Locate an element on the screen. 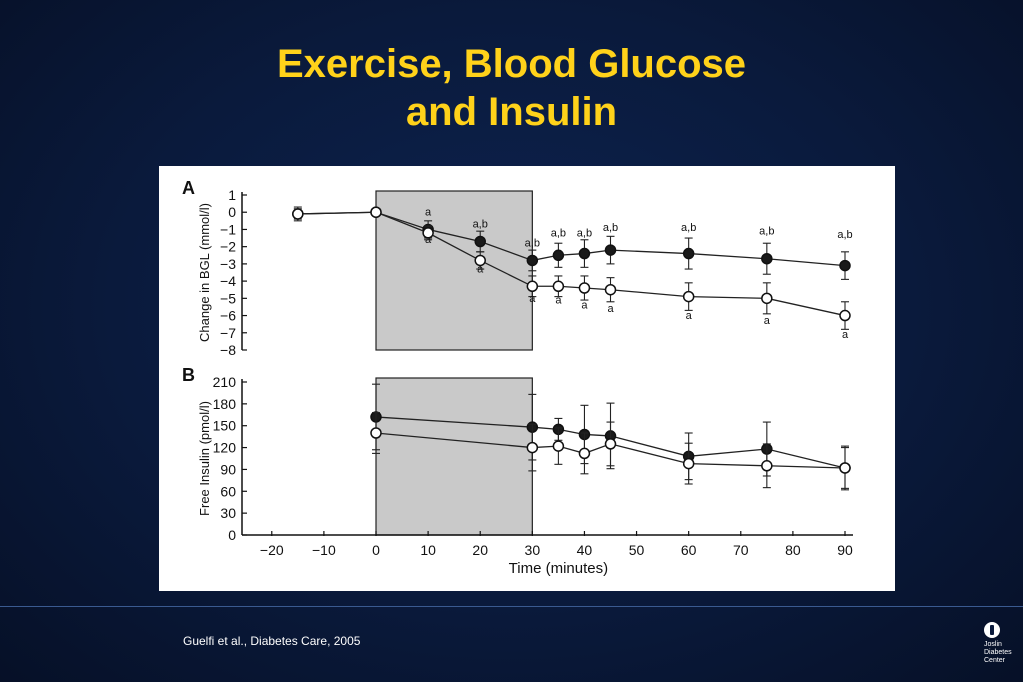 The image size is (1023, 682). slide-title: Exercise, Blood Glucose and Insulin is located at coordinates (511, 88).